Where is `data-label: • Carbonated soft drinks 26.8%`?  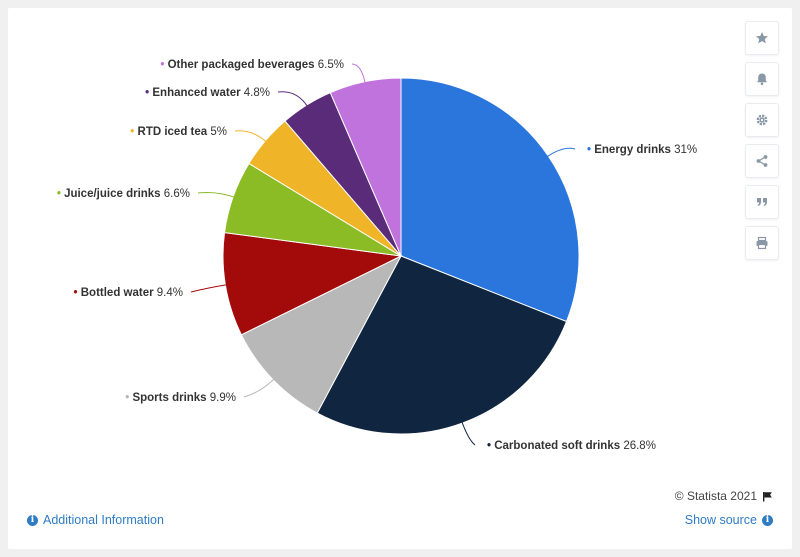 data-label: • Carbonated soft drinks 26.8% is located at coordinates (571, 446).